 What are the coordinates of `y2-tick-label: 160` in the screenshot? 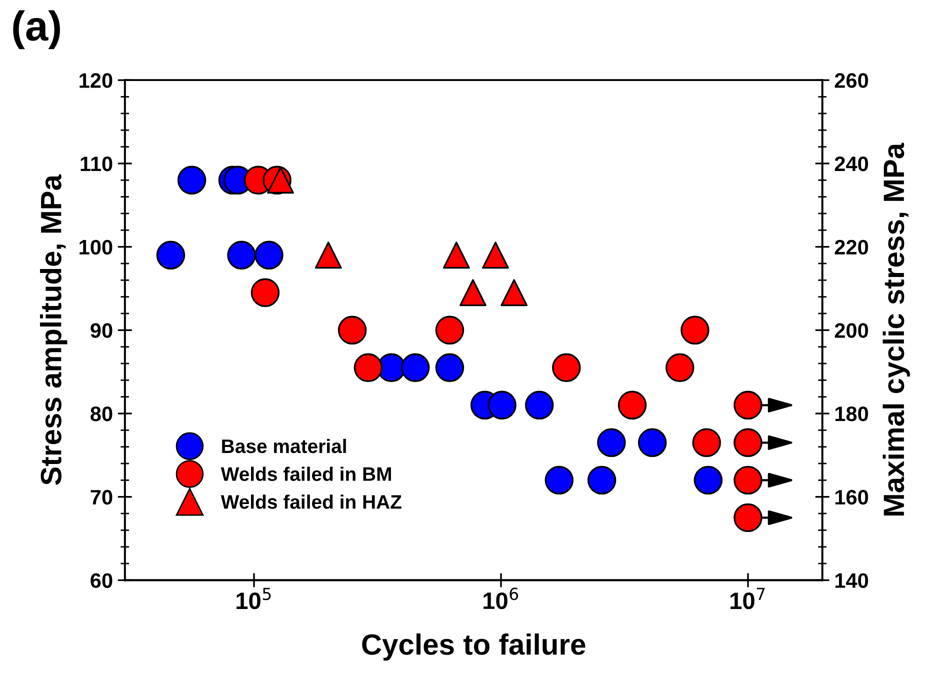 It's located at (851, 497).